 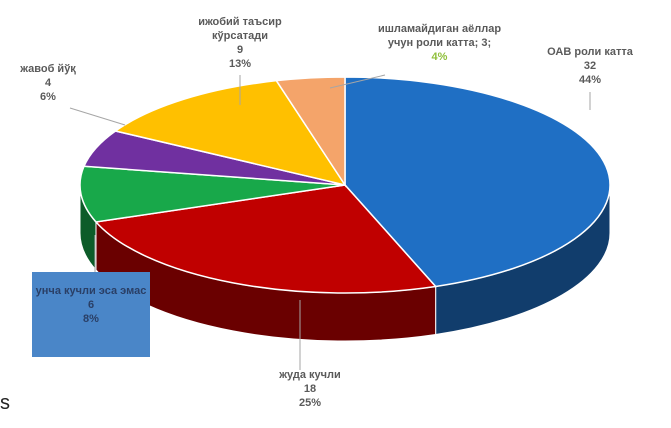 I want to click on label-value: 6, so click(x=91, y=305).